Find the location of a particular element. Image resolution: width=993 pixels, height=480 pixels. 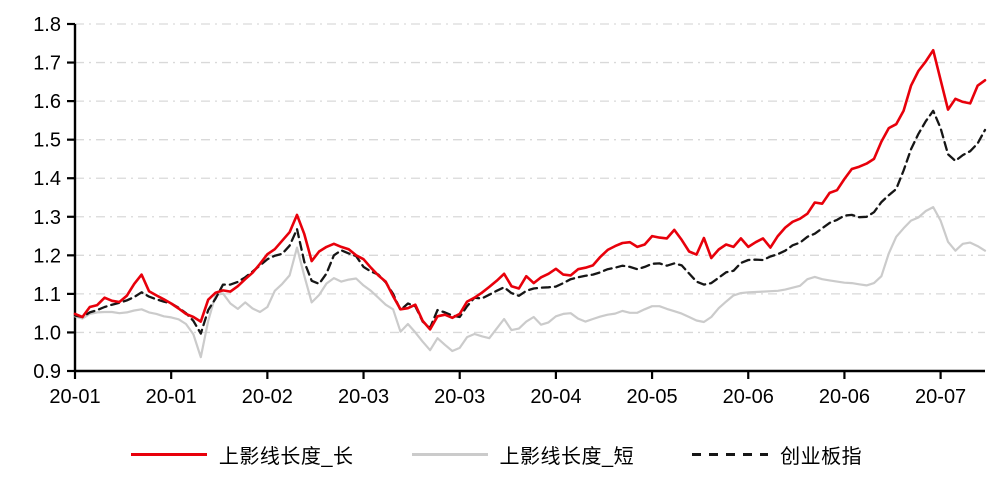

x-tick-label: 20-07 is located at coordinates (940, 397).